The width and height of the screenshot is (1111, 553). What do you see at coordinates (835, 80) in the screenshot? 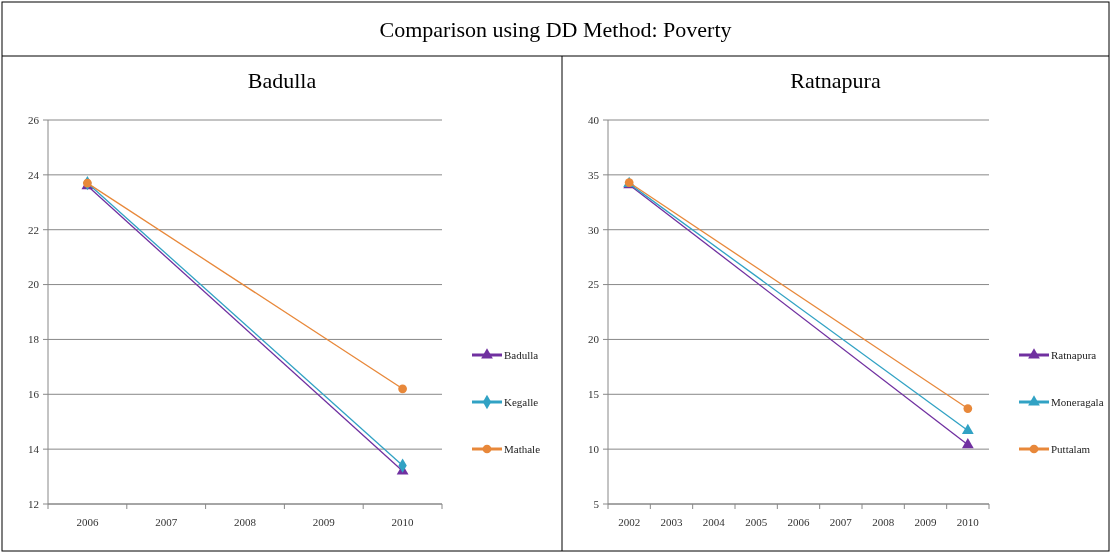
I see `chart-title: Ratnapura` at bounding box center [835, 80].